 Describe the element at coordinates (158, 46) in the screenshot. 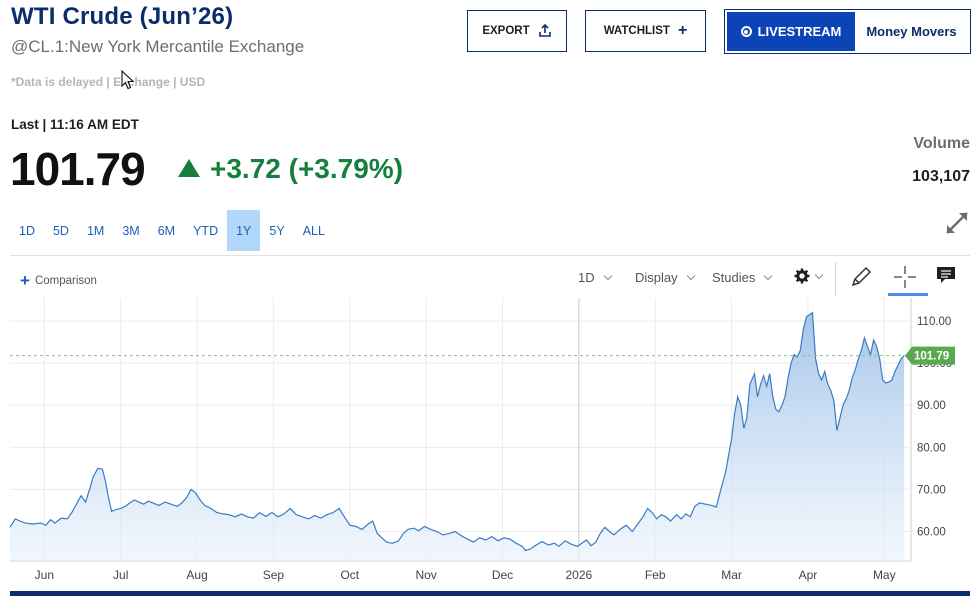

I see `exchange-subtitle: @CL.1:New York Mercantile Exchange` at that location.